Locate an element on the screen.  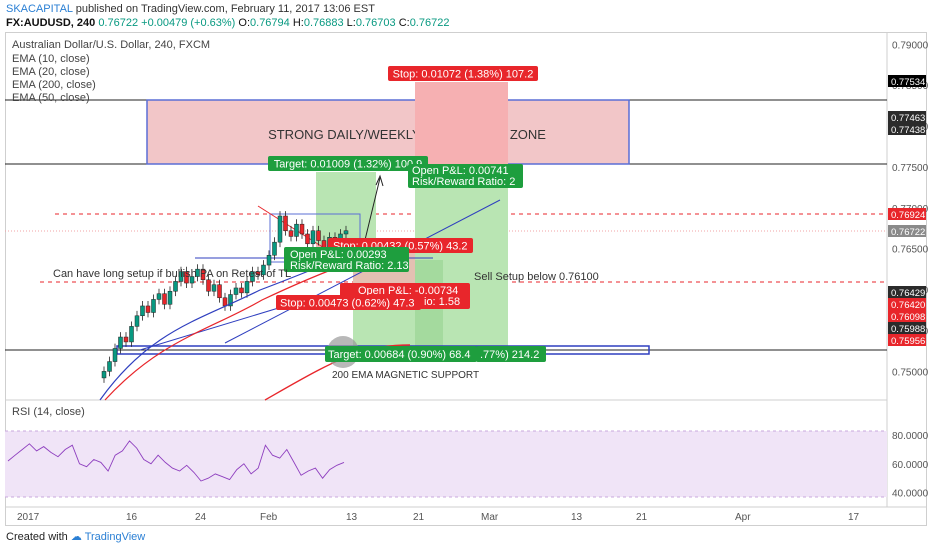
high-value: 0.76883 is located at coordinates (323, 23).